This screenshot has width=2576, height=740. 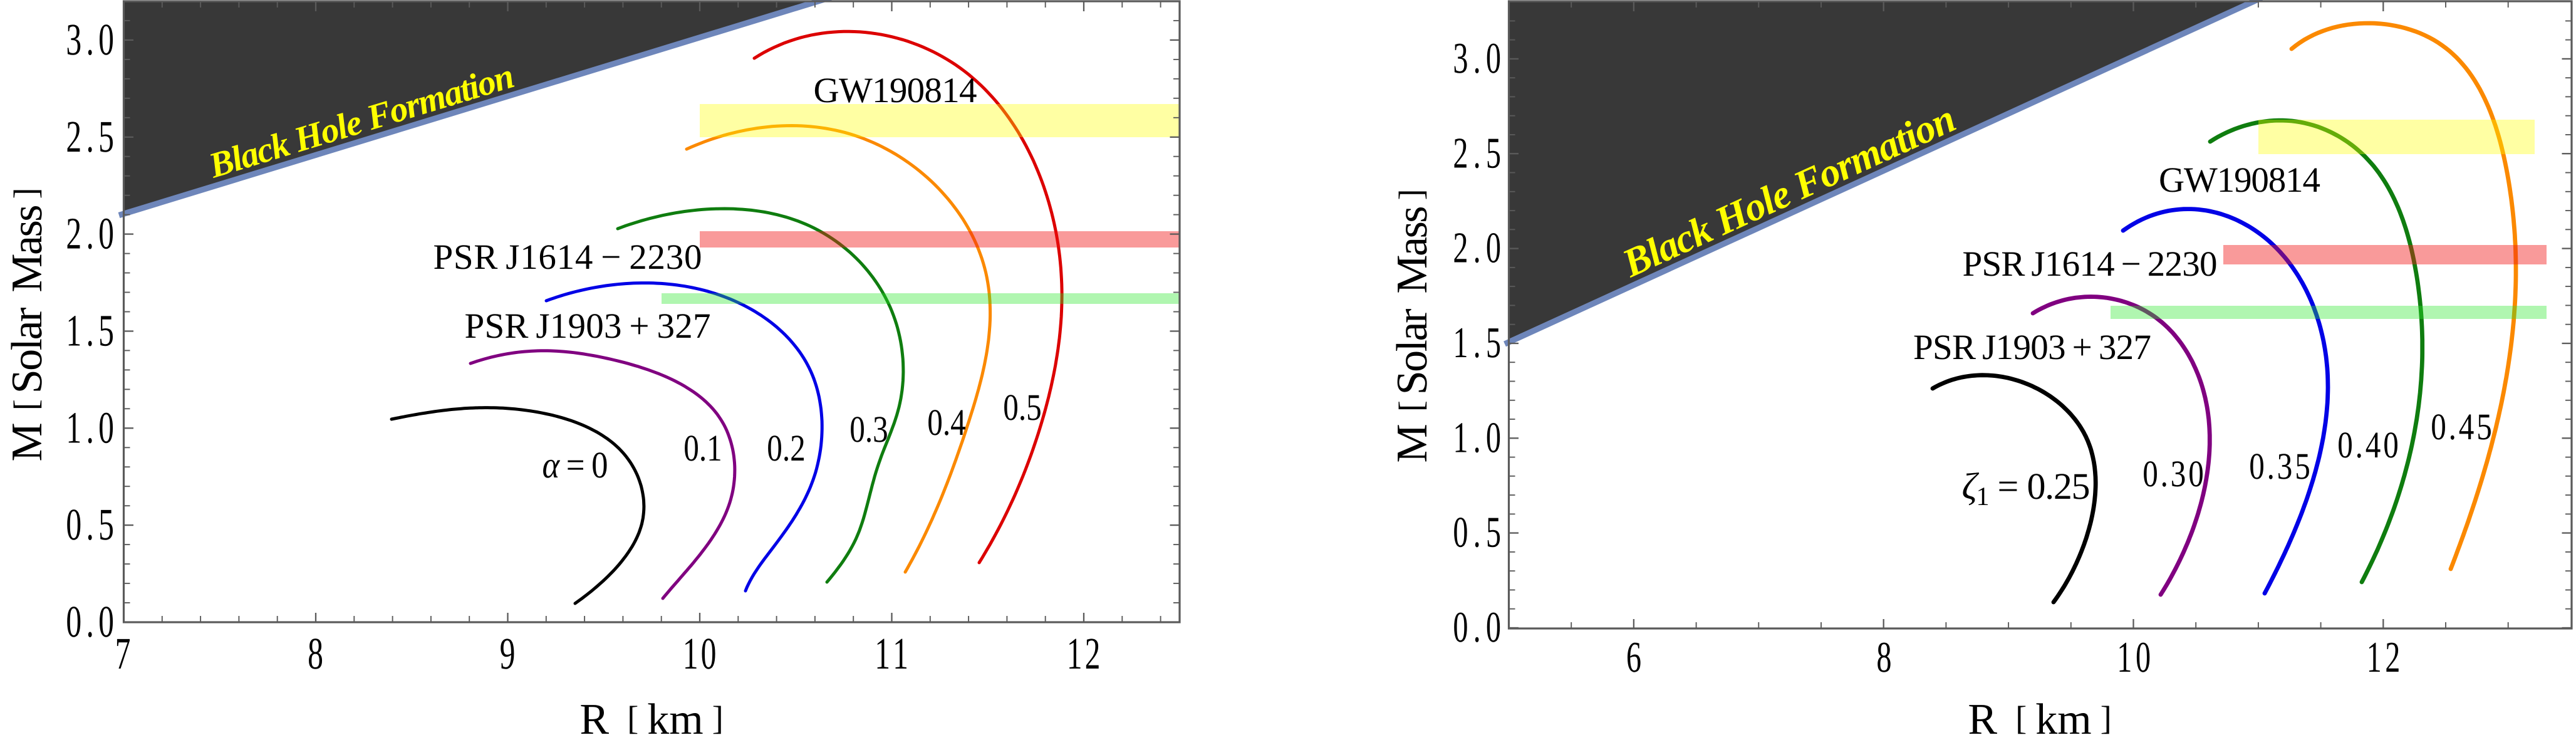 I want to click on svg-text: 0.40, so click(x=2368, y=445).